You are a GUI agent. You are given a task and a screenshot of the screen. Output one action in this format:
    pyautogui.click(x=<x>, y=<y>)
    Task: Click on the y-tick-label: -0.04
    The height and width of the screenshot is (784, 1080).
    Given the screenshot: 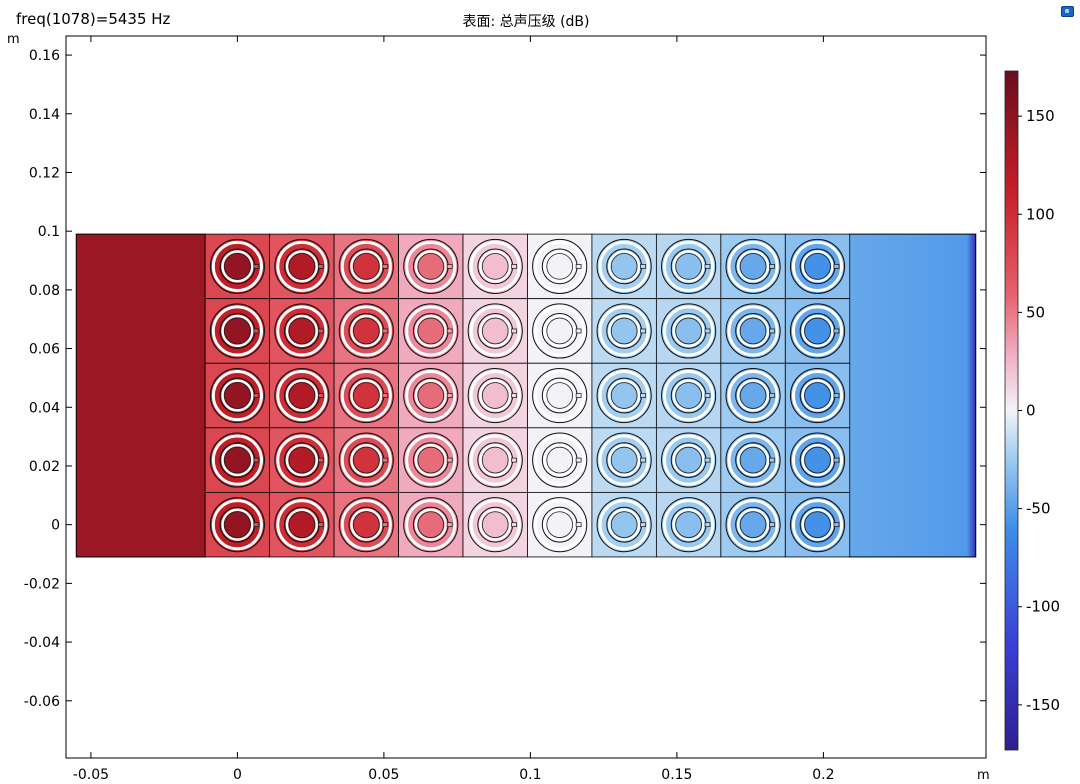 What is the action you would take?
    pyautogui.click(x=42, y=643)
    